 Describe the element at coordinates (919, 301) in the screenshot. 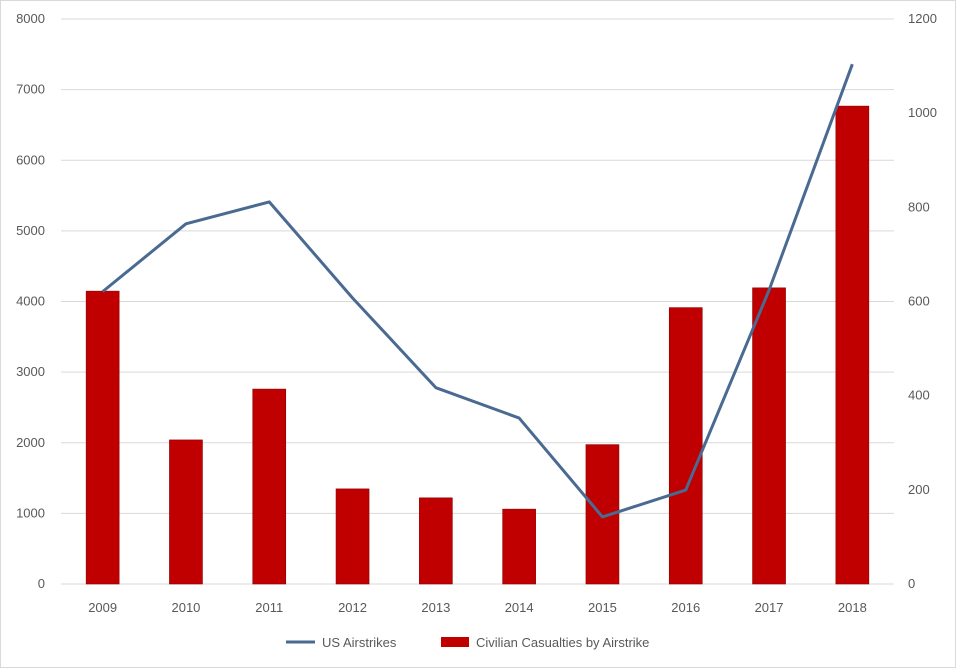

I see `right-axis-tick-label: 600` at that location.